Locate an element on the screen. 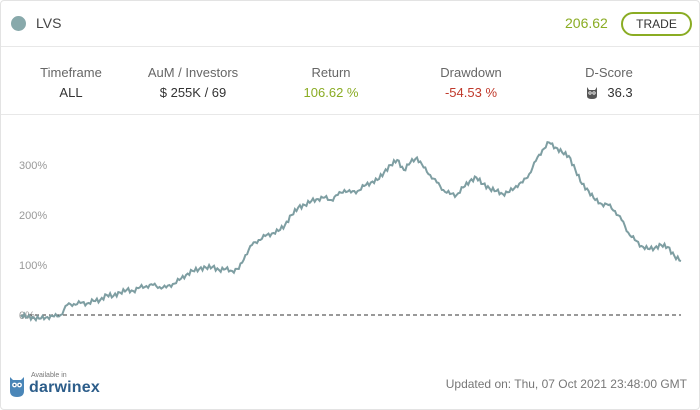  darwin-logo-icon is located at coordinates (18, 23).